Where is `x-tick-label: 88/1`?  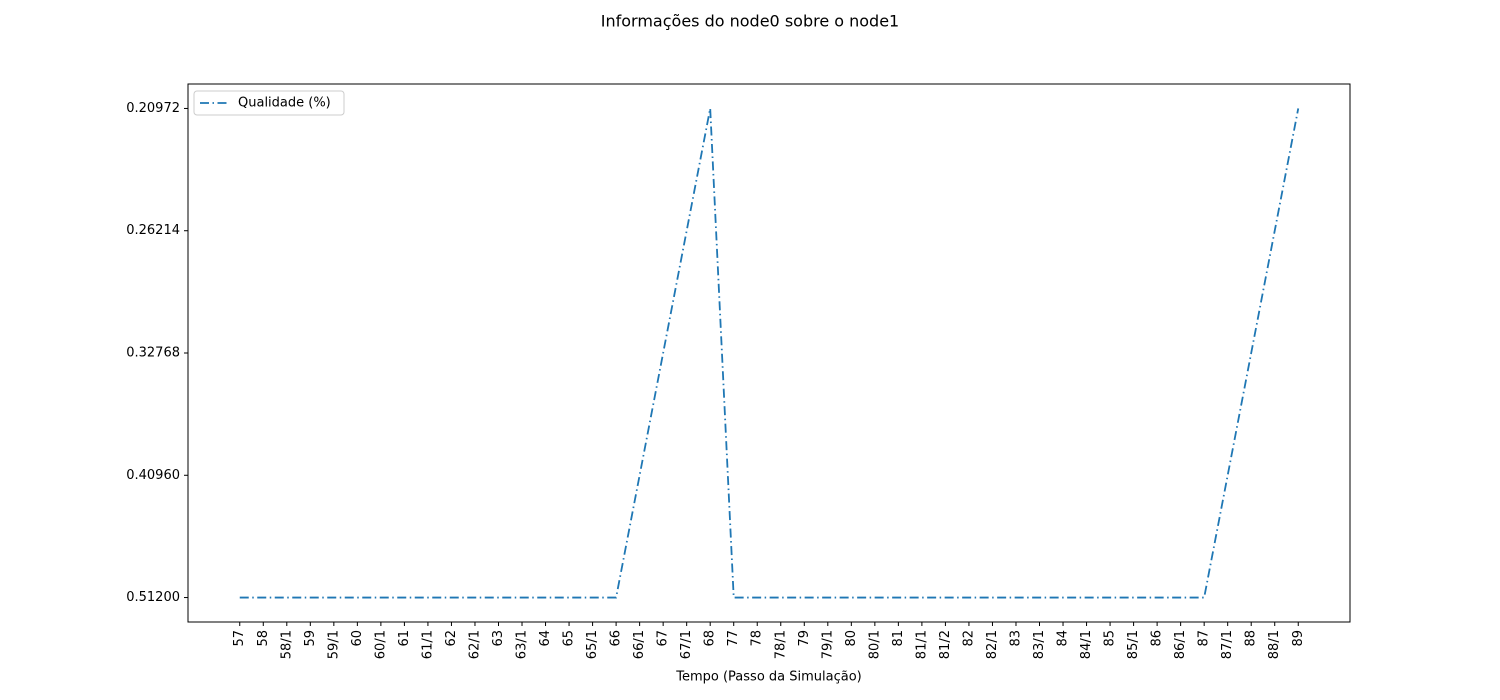 x-tick-label: 88/1 is located at coordinates (1274, 644).